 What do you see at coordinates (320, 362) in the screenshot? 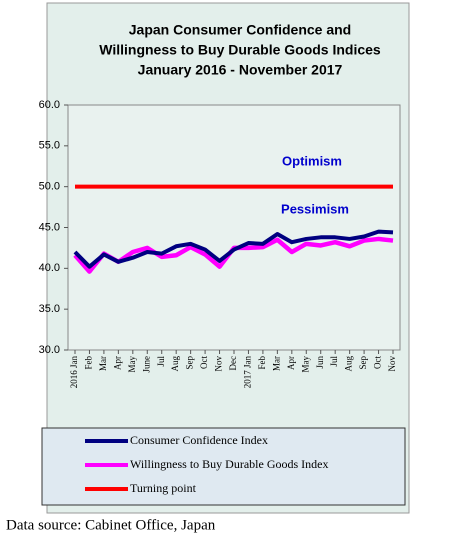
I see `x-tick-label: Jun` at bounding box center [320, 362].